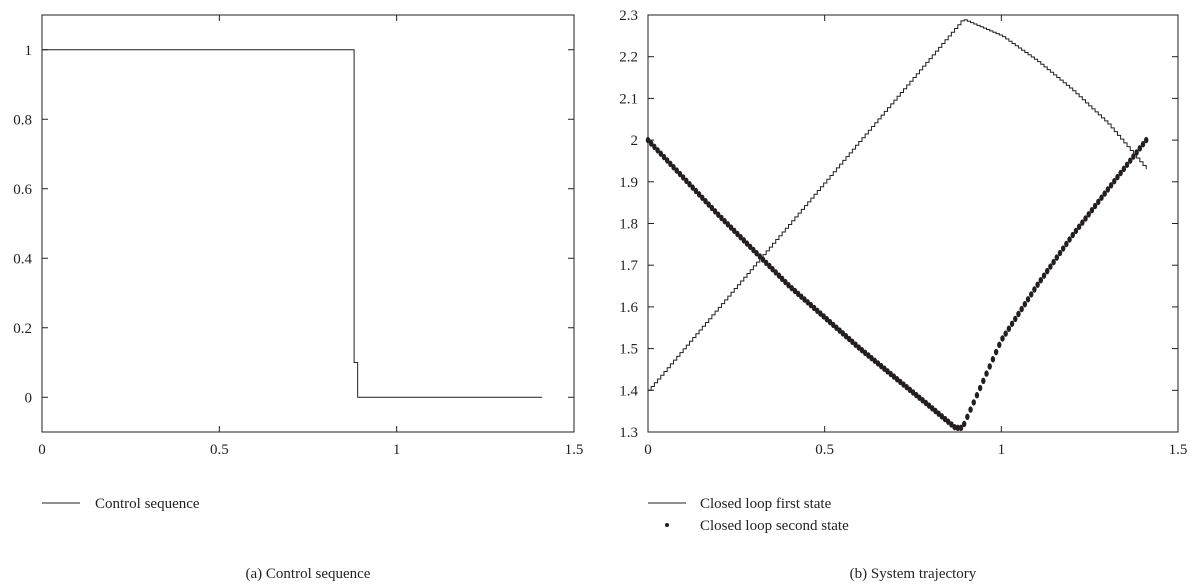  What do you see at coordinates (913, 574) in the screenshot?
I see `caption-b: (b) System trajectory` at bounding box center [913, 574].